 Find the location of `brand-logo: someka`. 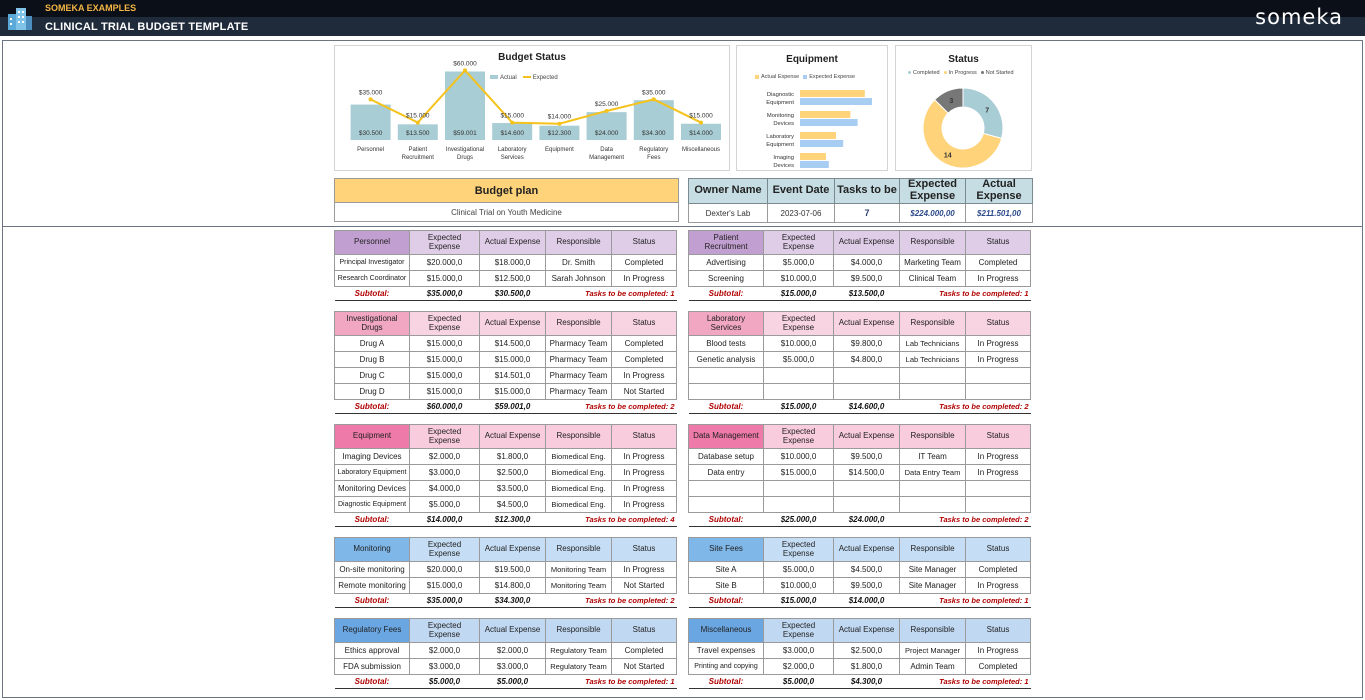

brand-logo: someka is located at coordinates (1299, 17).